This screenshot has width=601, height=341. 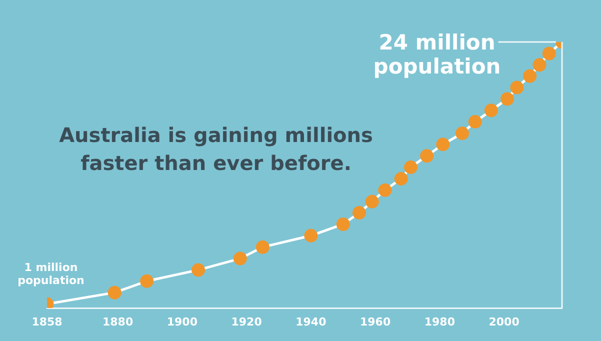 What do you see at coordinates (504, 321) in the screenshot?
I see `x-tick-label: 2000` at bounding box center [504, 321].